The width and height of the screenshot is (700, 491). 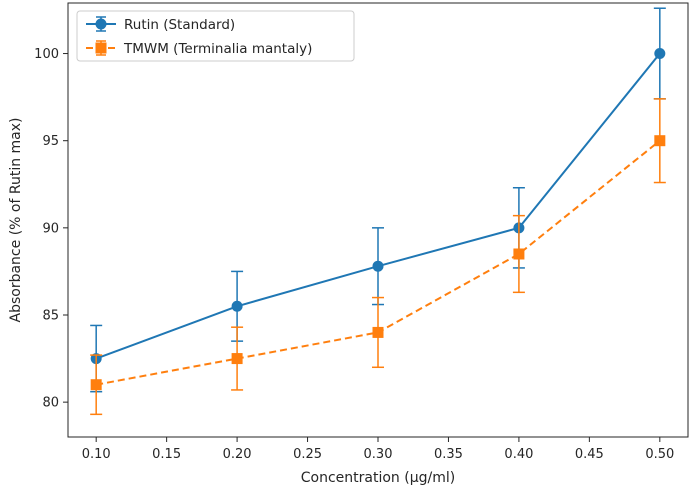 What do you see at coordinates (50, 315) in the screenshot?
I see `y-tick-label: 85` at bounding box center [50, 315].